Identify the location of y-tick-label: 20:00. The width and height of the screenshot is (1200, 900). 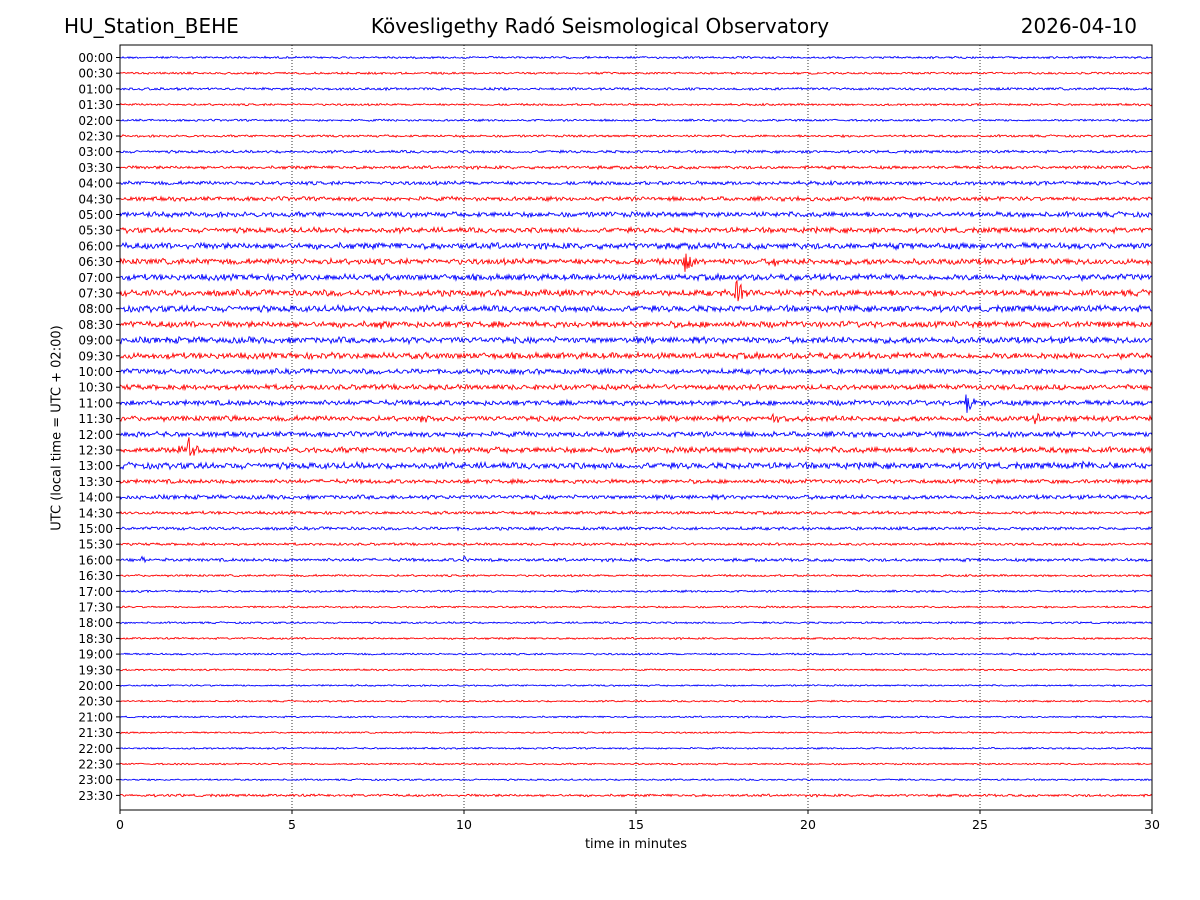
(95, 686).